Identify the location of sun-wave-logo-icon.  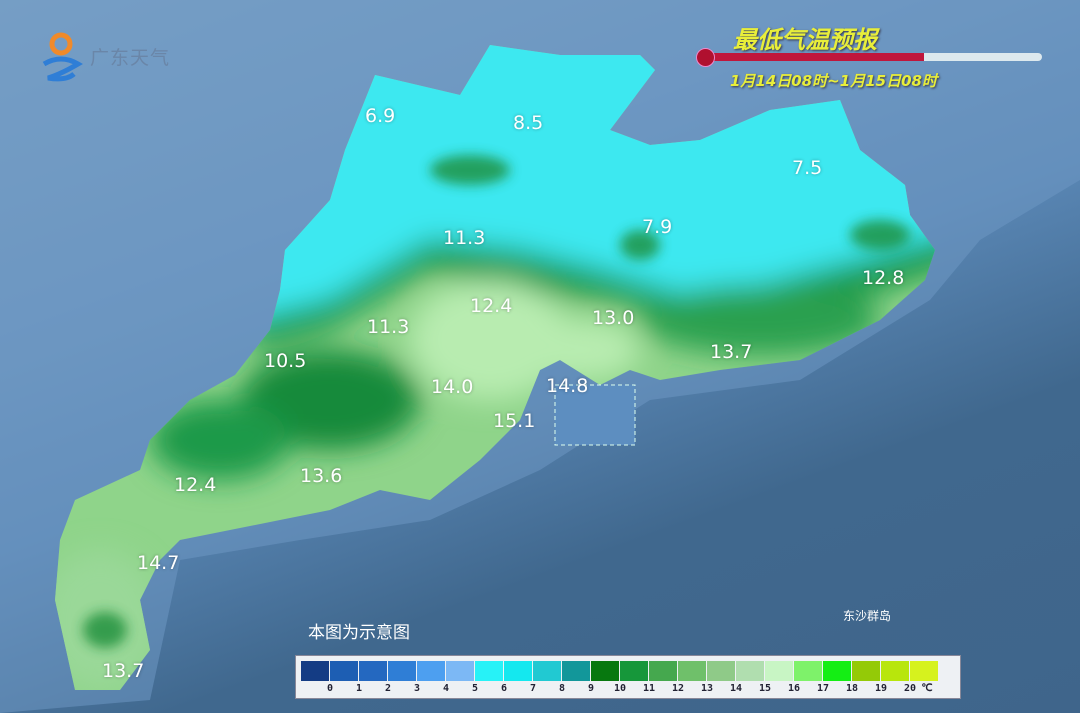
(62, 57).